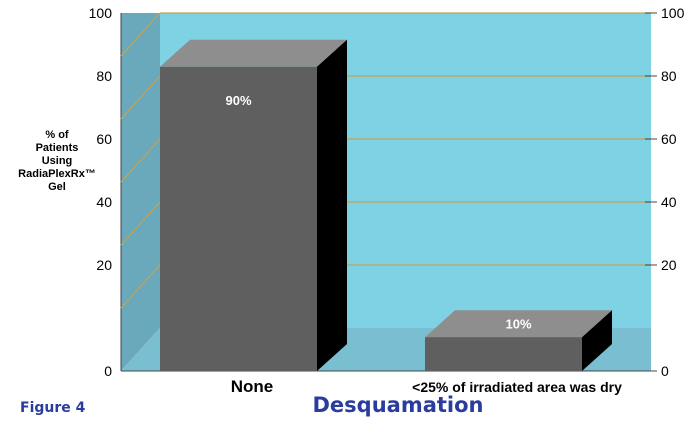 Image resolution: width=695 pixels, height=430 pixels. I want to click on y-axis-label: % of Patients Using RadiaPlexRx™ Gel, so click(57, 161).